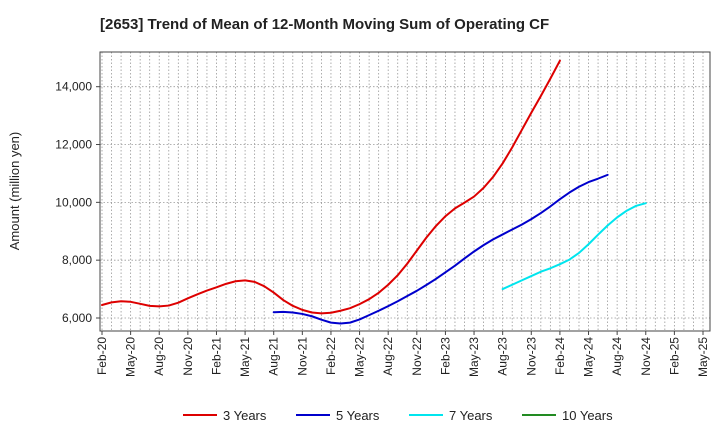  What do you see at coordinates (398, 415) in the screenshot?
I see `legend: 3 Years 5 Years 7 Years 10 Years` at bounding box center [398, 415].